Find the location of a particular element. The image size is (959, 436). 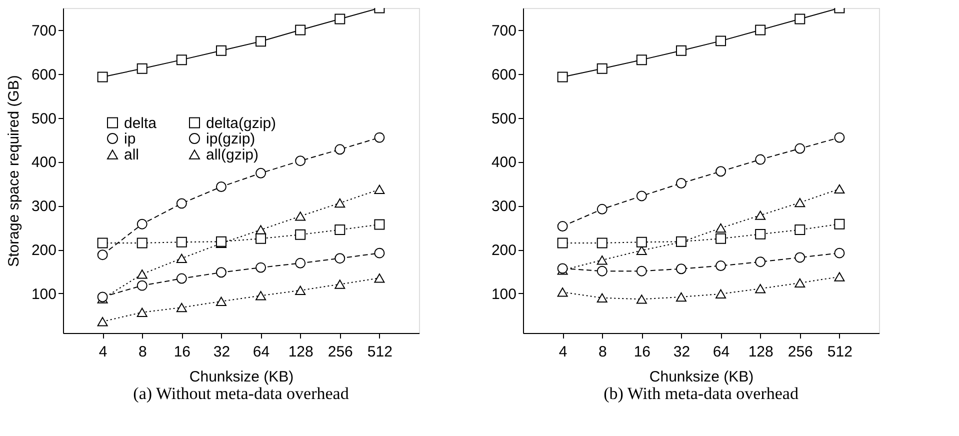

text: (b) With meta-data overhead is located at coordinates (701, 393).